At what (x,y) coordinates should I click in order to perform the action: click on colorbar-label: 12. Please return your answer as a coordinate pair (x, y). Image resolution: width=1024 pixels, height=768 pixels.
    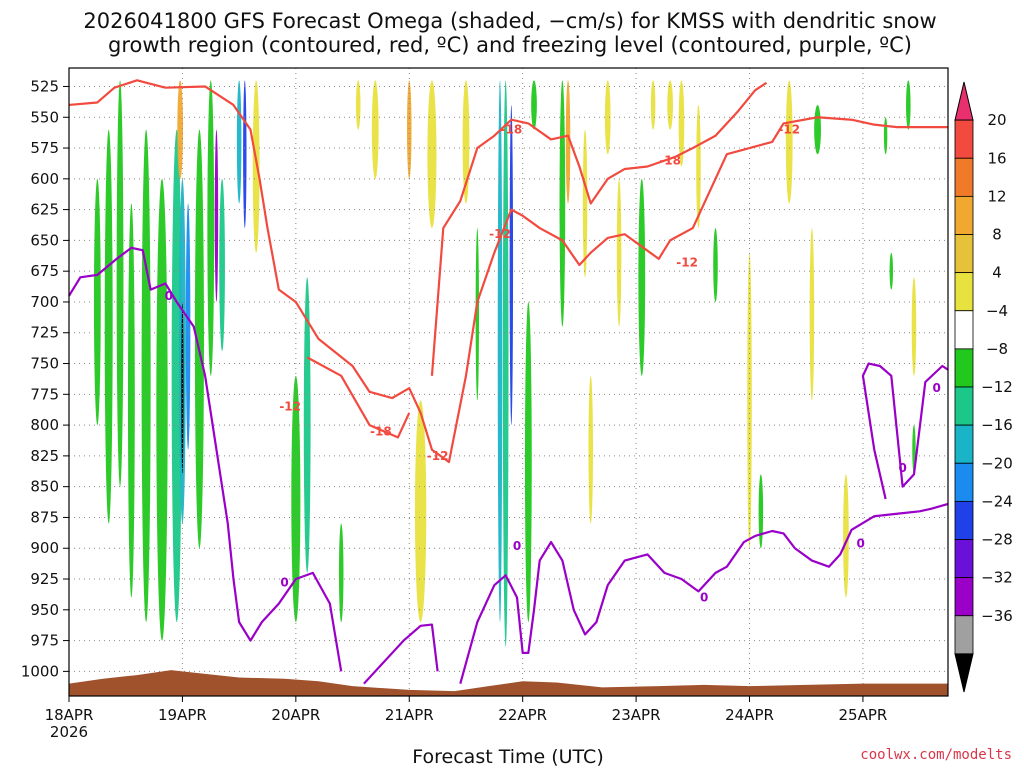
    Looking at the image, I should click on (996, 196).